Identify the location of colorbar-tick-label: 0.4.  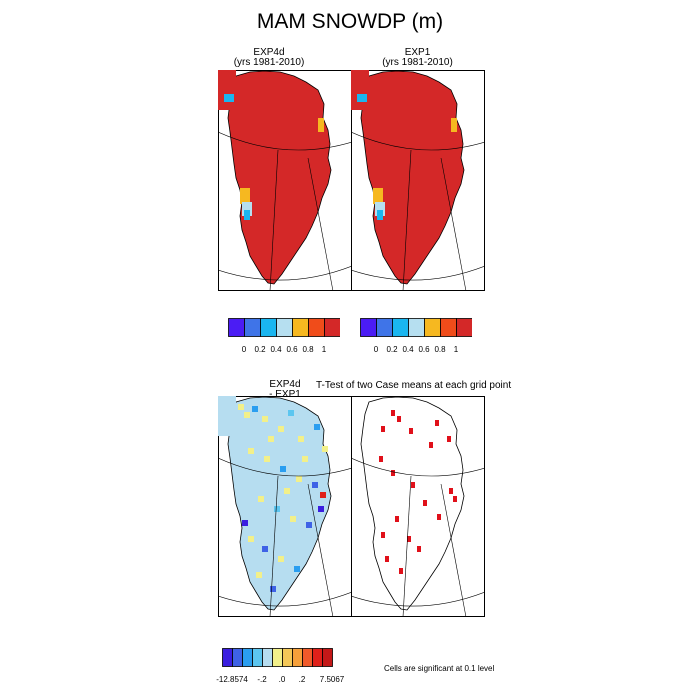
(408, 349).